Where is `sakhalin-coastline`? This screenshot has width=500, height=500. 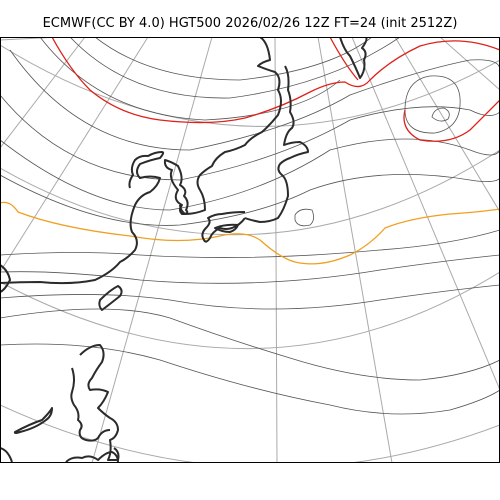
sakhalin-coastline is located at coordinates (176, 187).